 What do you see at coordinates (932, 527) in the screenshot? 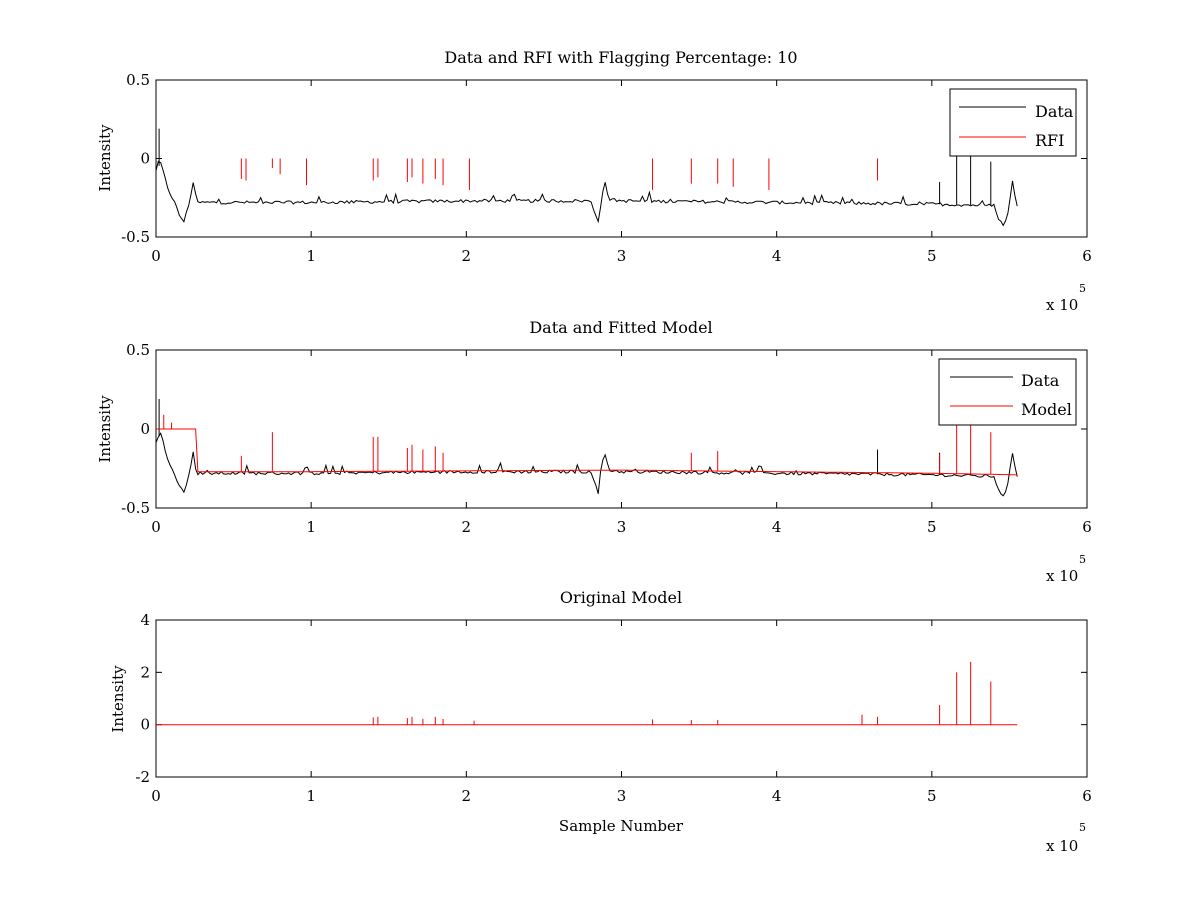
I see `panel-2-xtick-label: 5` at bounding box center [932, 527].